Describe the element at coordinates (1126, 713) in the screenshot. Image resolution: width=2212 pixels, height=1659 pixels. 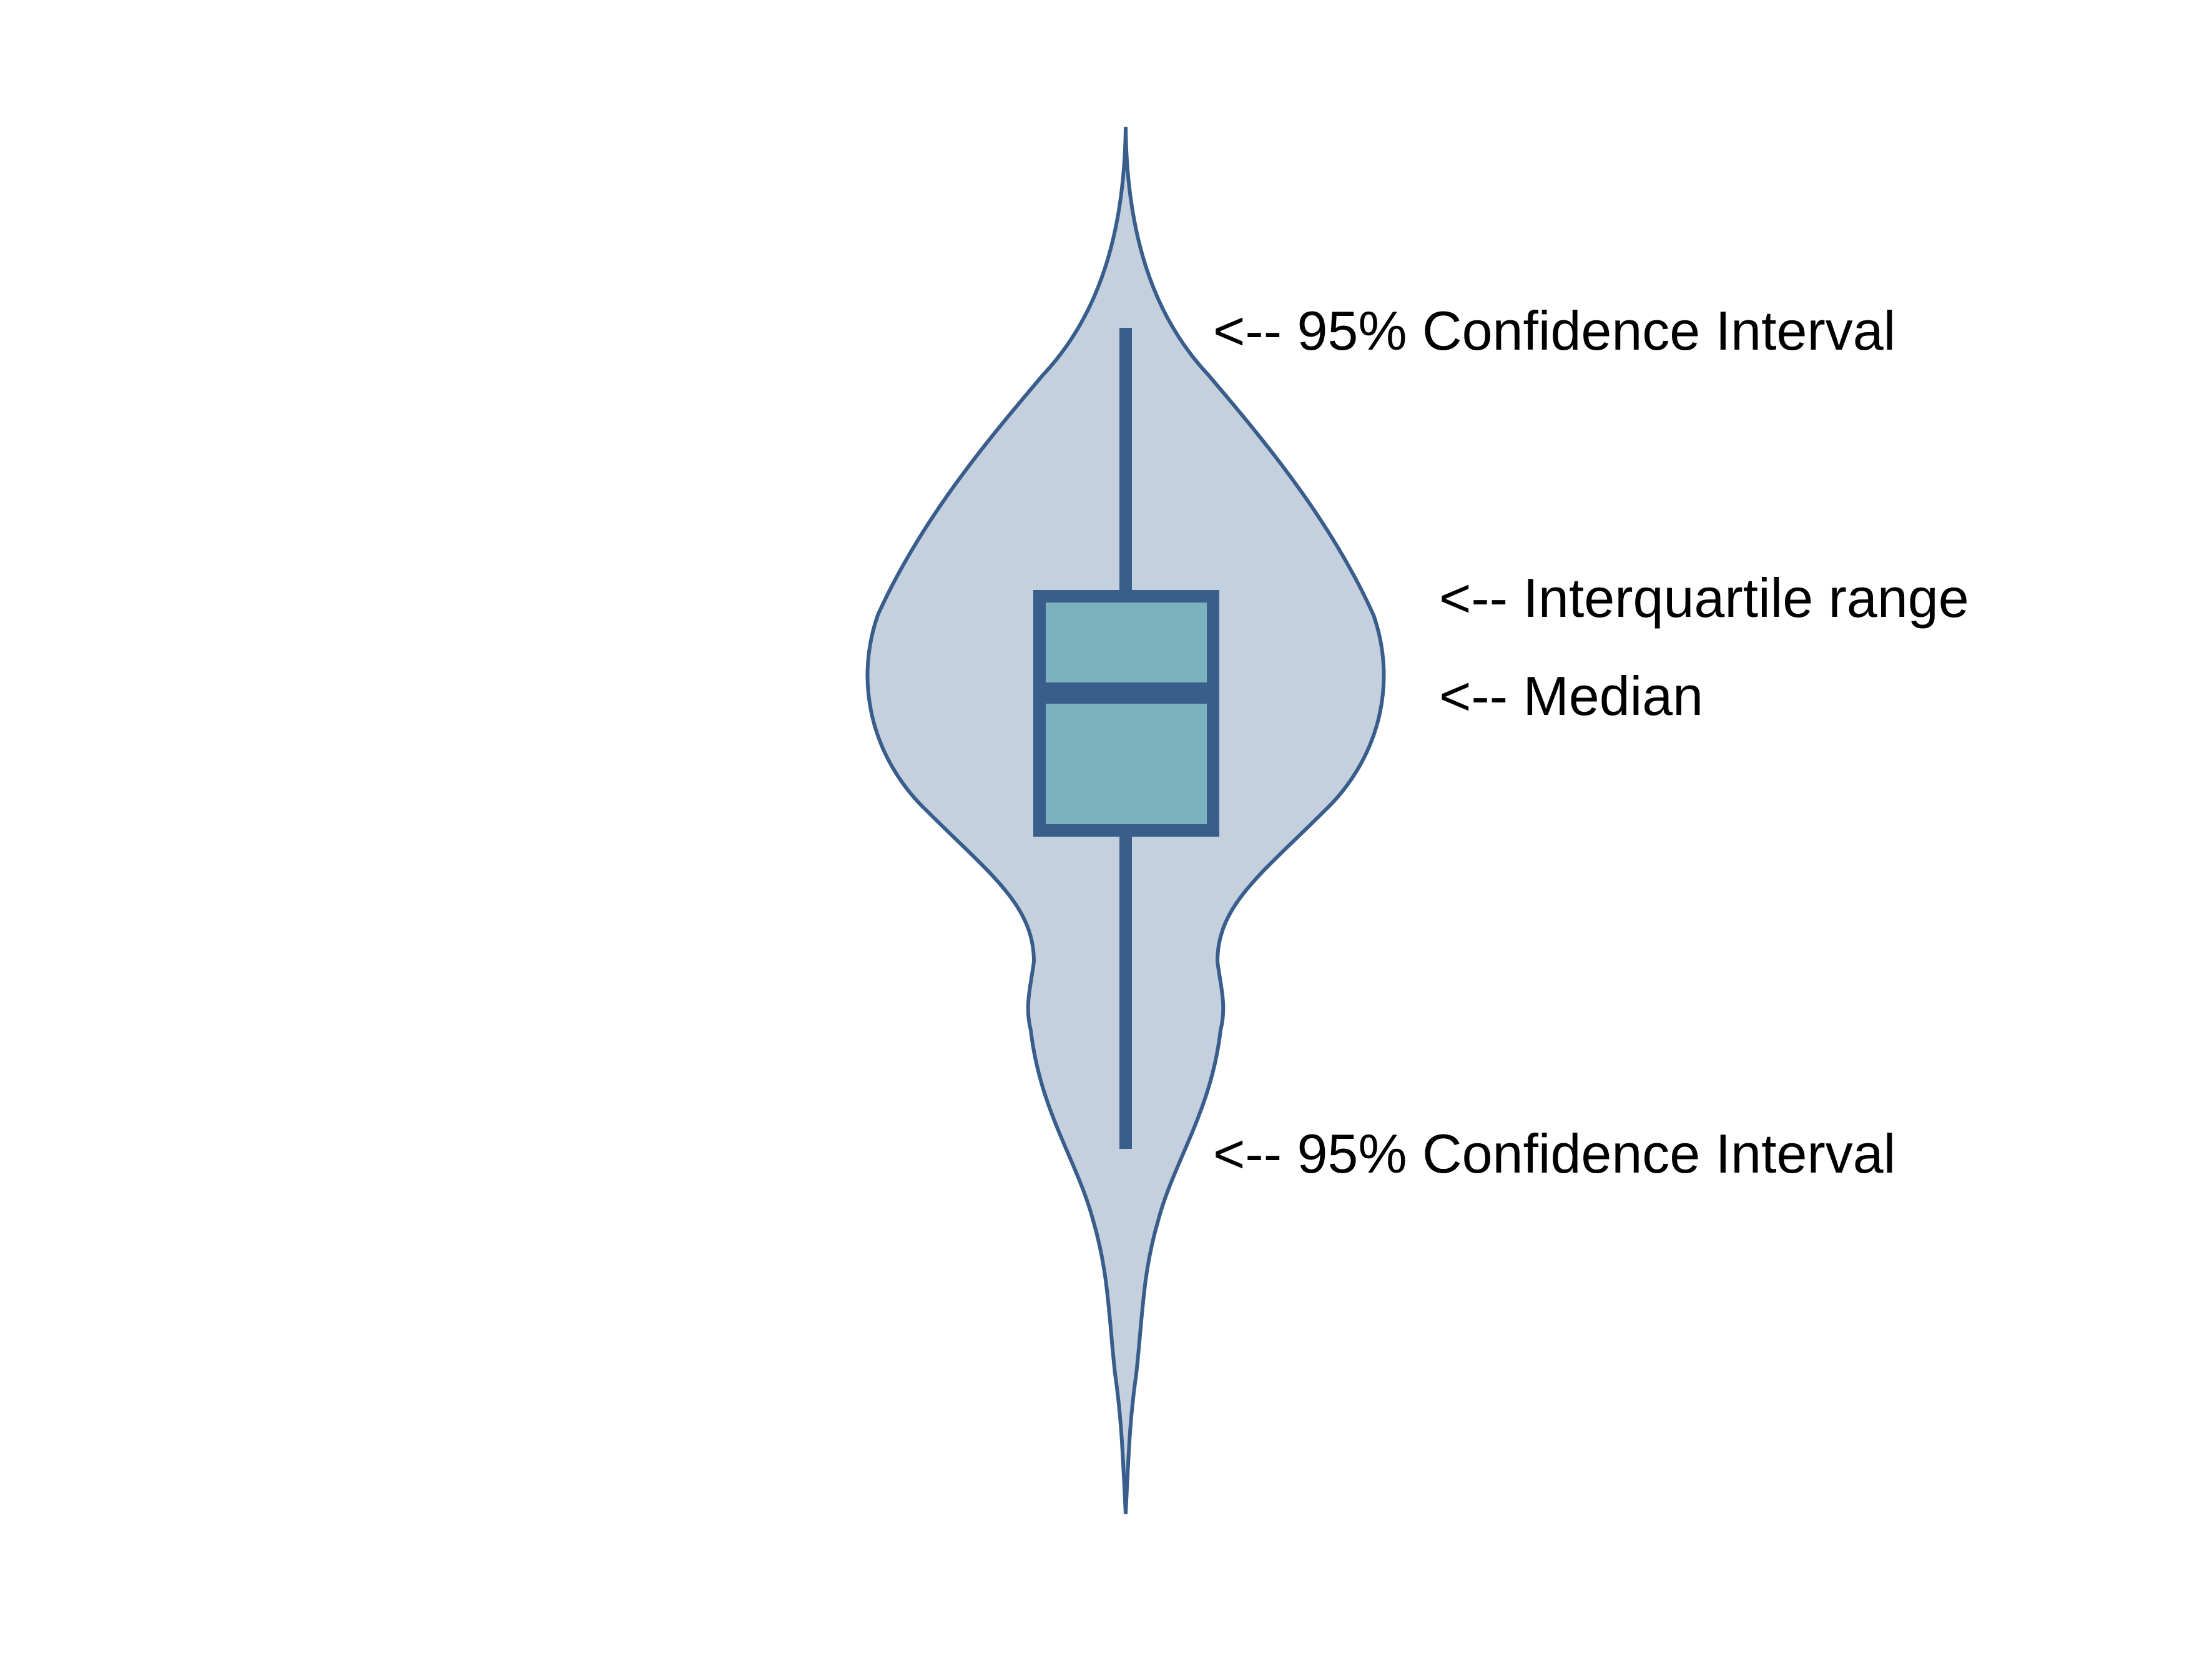
I see `interquartile-box` at that location.